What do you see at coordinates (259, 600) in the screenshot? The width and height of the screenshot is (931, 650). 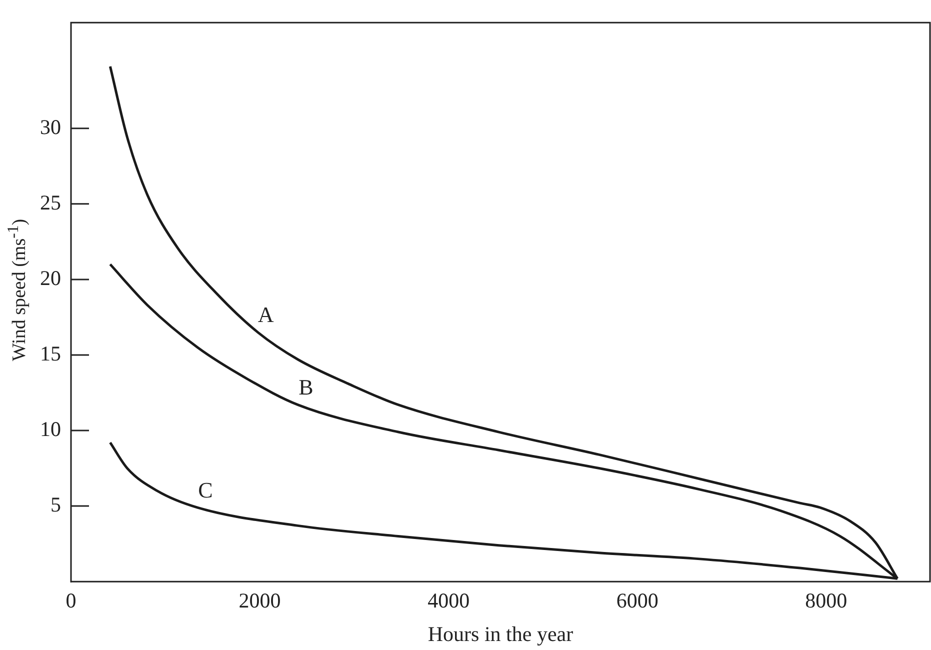 I see `x-tick-label: 2000` at bounding box center [259, 600].